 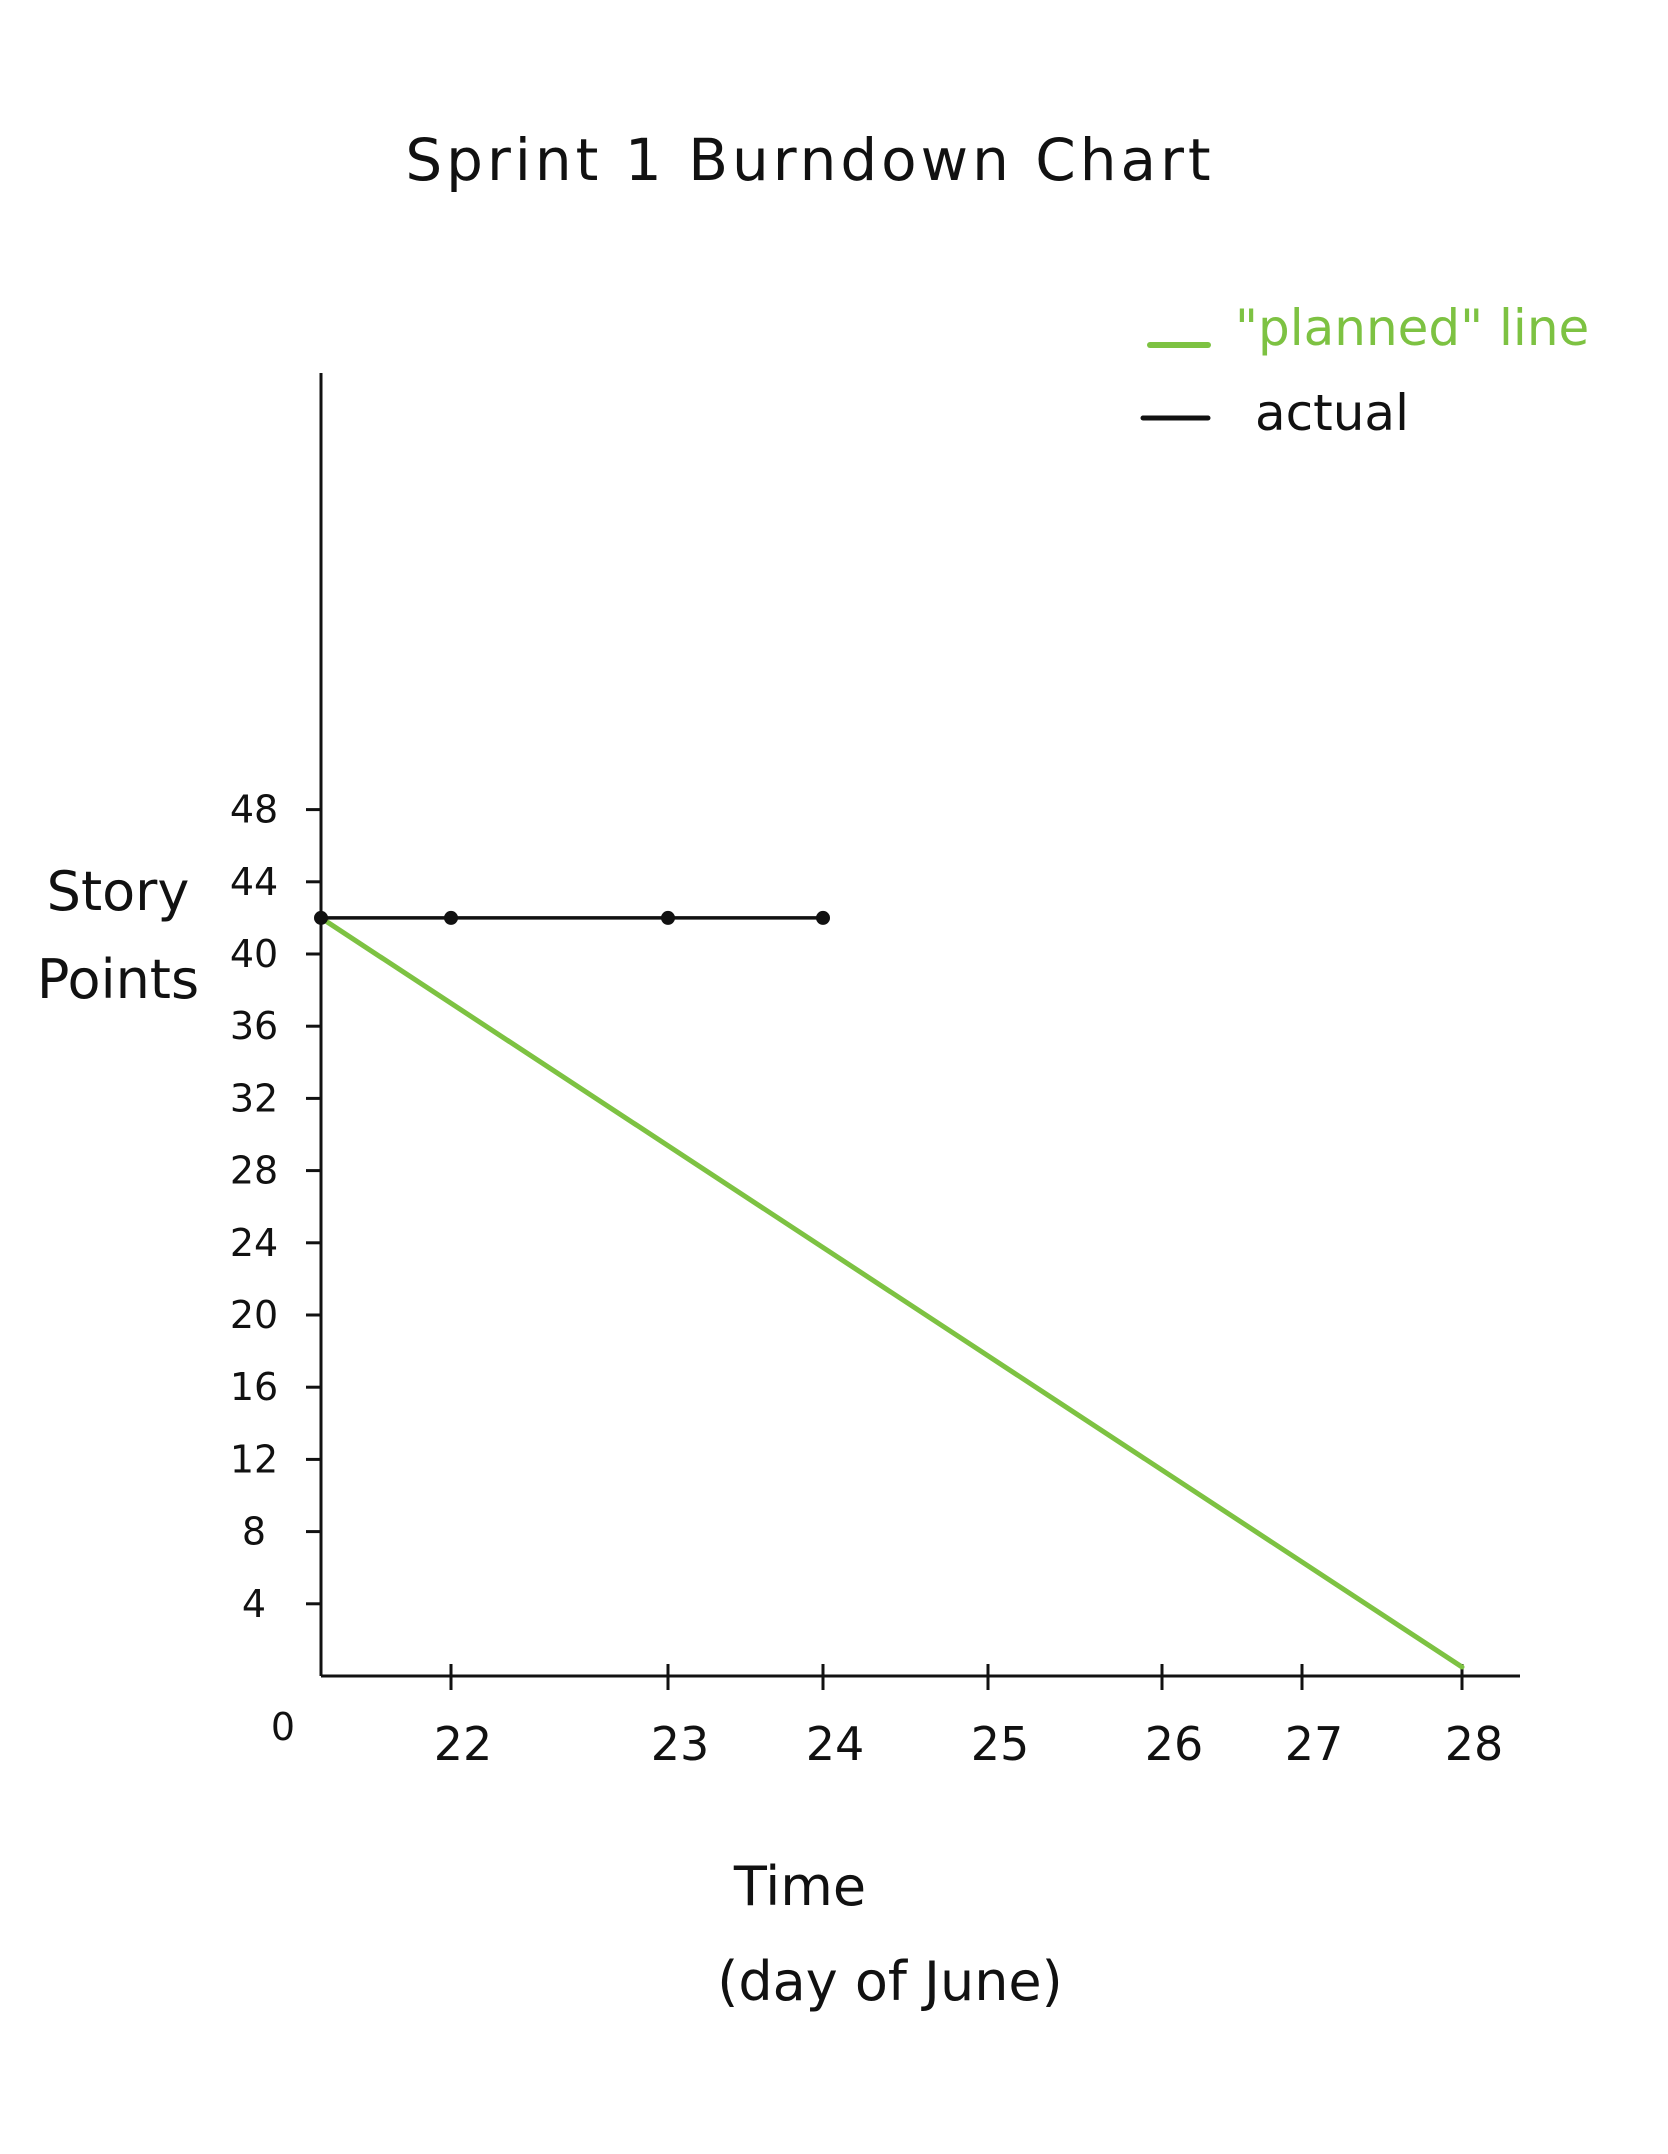 I want to click on y-axis-title: Story Points, so click(x=118, y=935).